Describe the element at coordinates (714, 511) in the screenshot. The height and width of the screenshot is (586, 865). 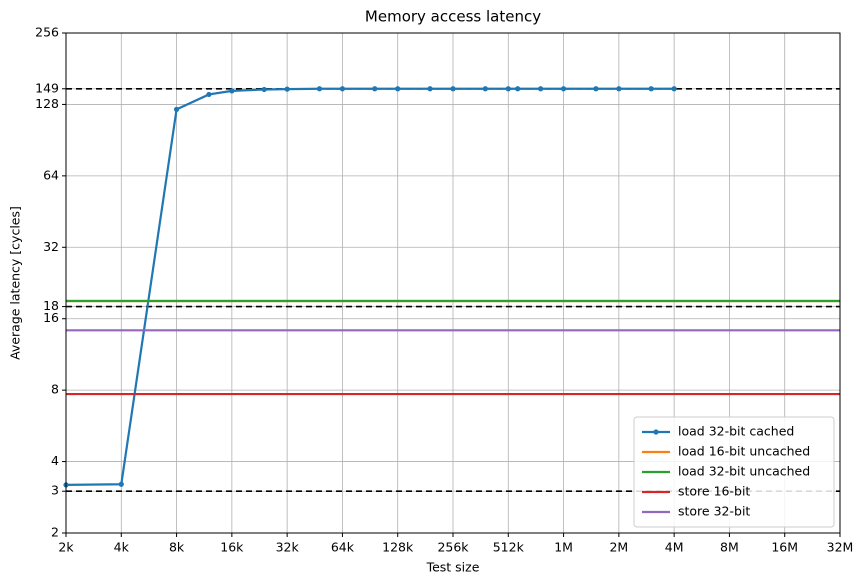
I see `legend-label: store 32-bit` at that location.